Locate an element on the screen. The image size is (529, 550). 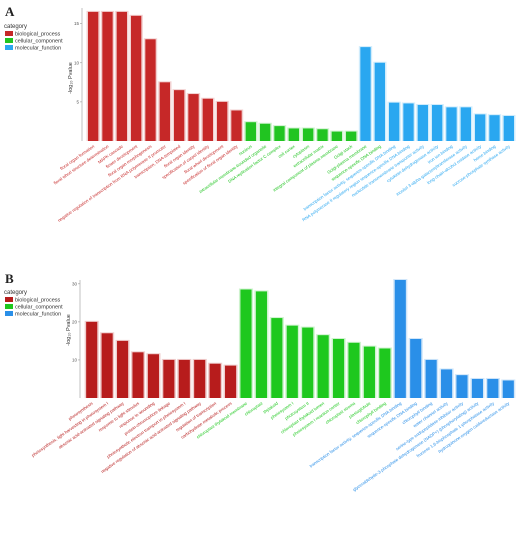
bar-serine-type-endopeptidase-inhibitor-acti is located at coordinates (462, 386).